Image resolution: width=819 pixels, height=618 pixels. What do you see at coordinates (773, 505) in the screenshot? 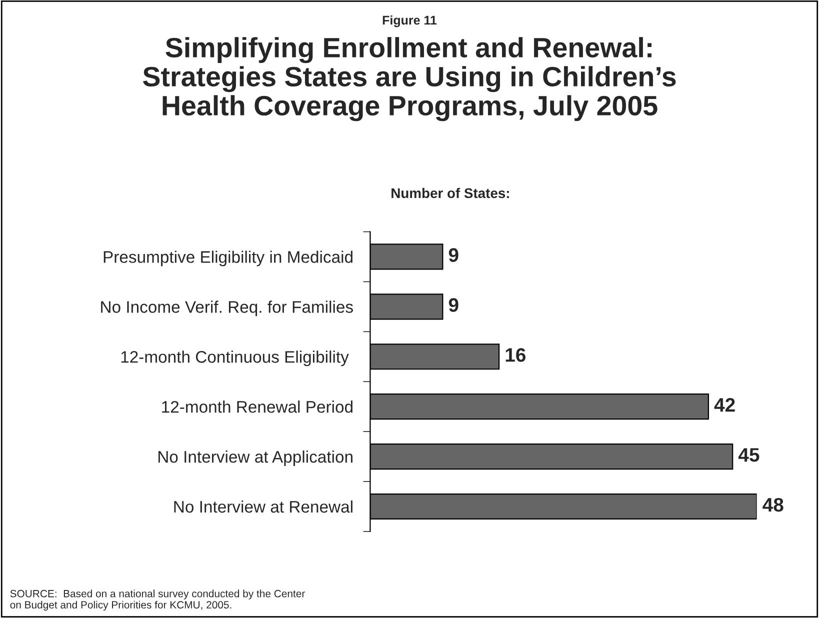
I see `data-label: 48` at bounding box center [773, 505].